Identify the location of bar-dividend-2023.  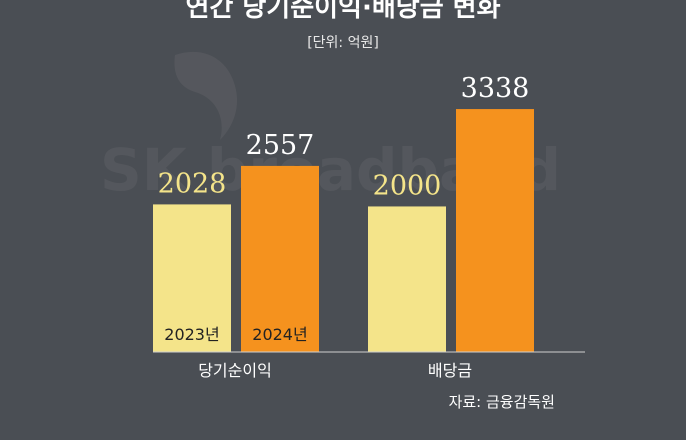
(407, 279).